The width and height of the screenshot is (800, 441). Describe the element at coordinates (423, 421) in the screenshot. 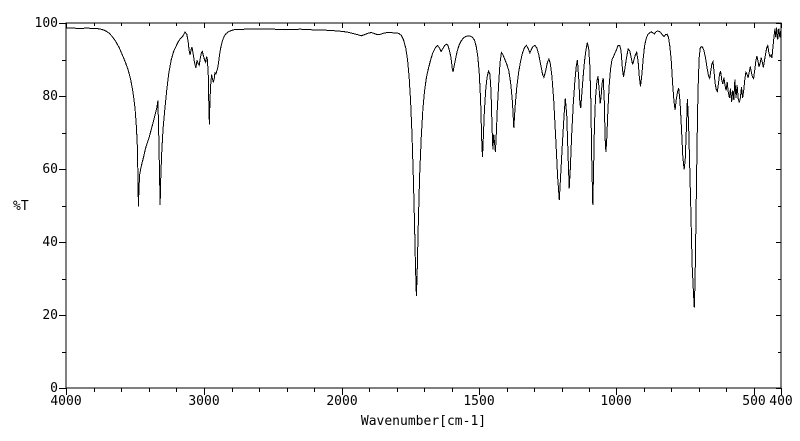

I see `x-axis-title: Wavenumber[cm-1]` at that location.